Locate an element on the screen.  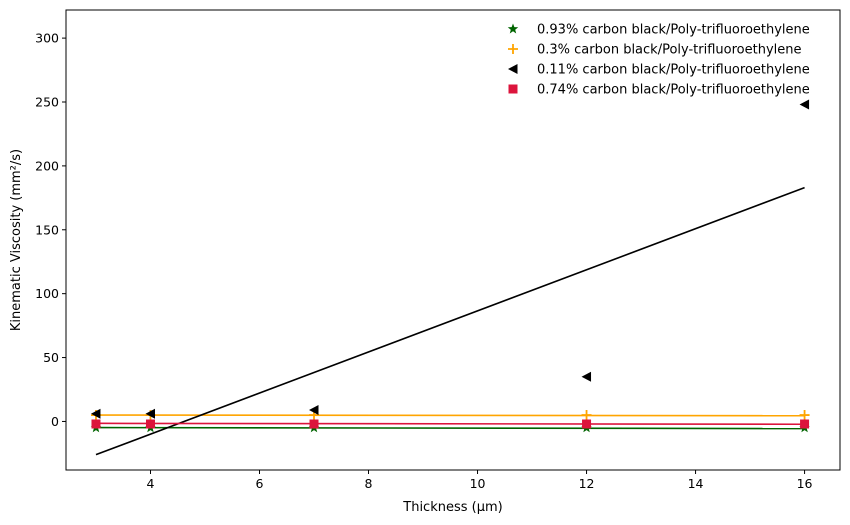
x-tick-label: 8 is located at coordinates (369, 483).